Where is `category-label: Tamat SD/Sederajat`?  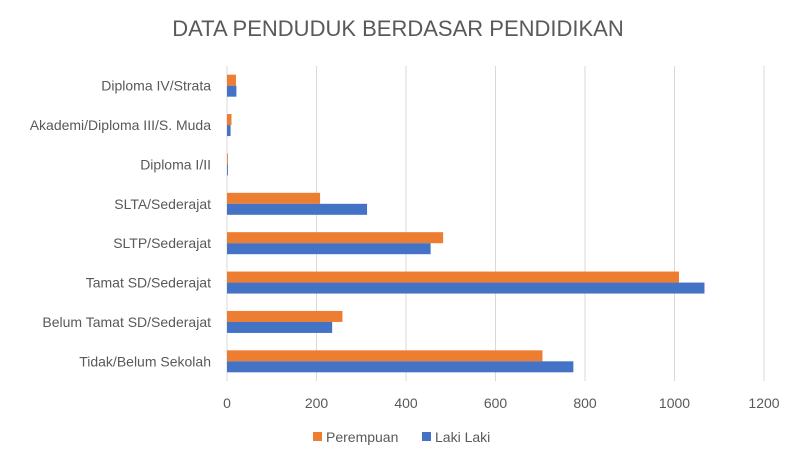 category-label: Tamat SD/Sederajat is located at coordinates (148, 283).